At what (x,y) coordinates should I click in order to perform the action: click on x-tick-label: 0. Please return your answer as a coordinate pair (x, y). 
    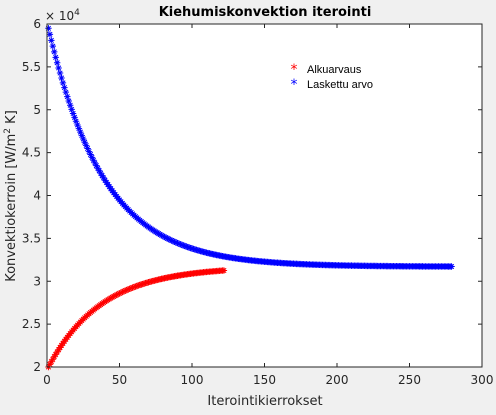
    Looking at the image, I should click on (47, 380).